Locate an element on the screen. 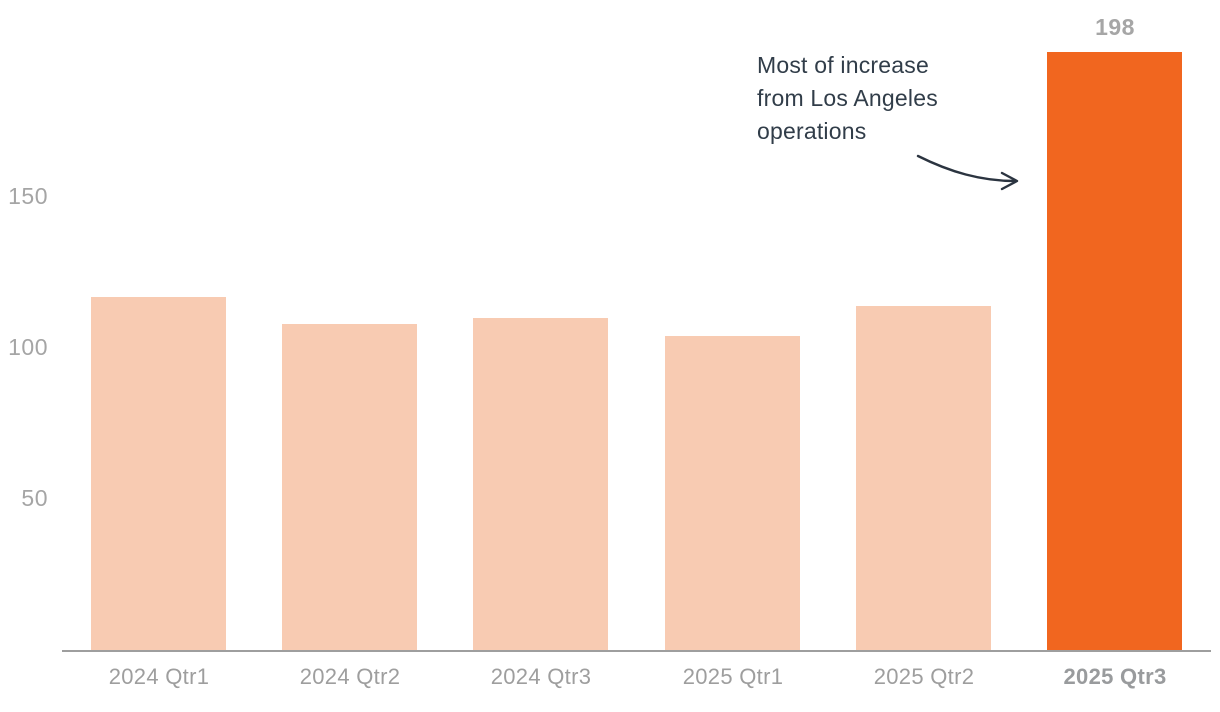  x-axis-label: 2025 Qtr2 is located at coordinates (924, 676).